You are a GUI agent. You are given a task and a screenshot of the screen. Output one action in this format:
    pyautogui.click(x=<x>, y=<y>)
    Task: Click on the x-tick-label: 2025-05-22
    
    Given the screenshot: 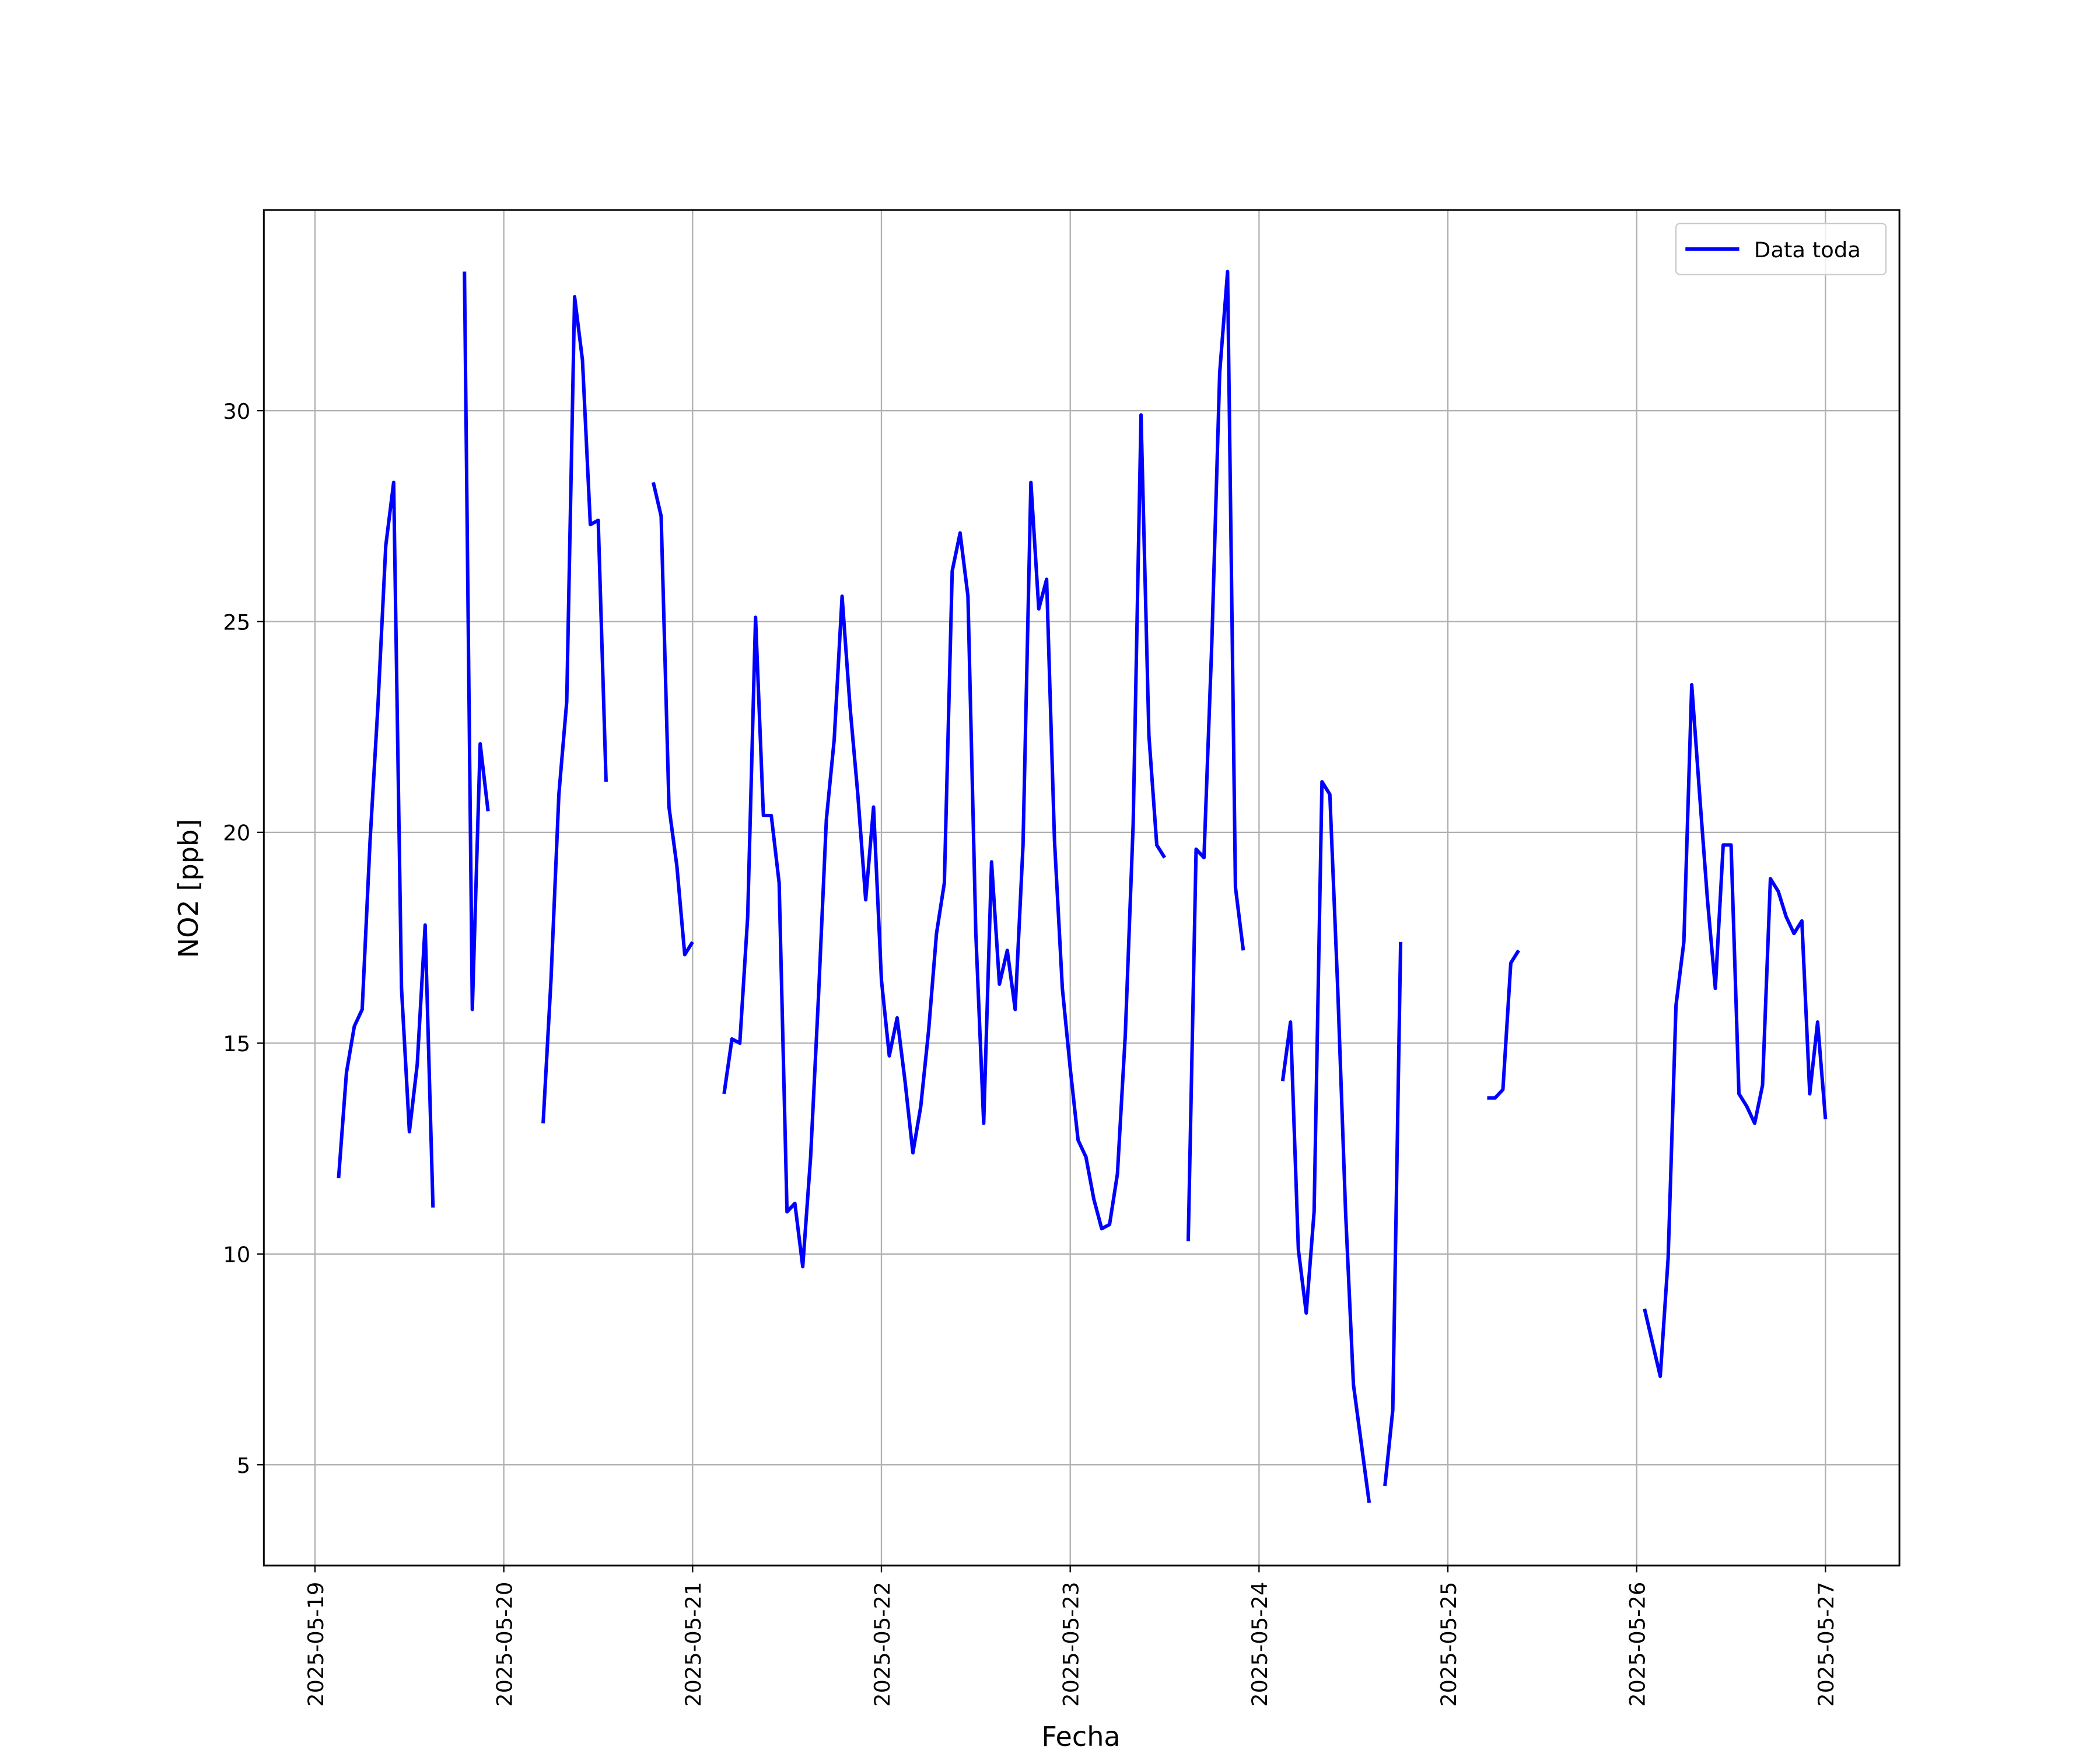 What is the action you would take?
    pyautogui.click(x=882, y=1644)
    